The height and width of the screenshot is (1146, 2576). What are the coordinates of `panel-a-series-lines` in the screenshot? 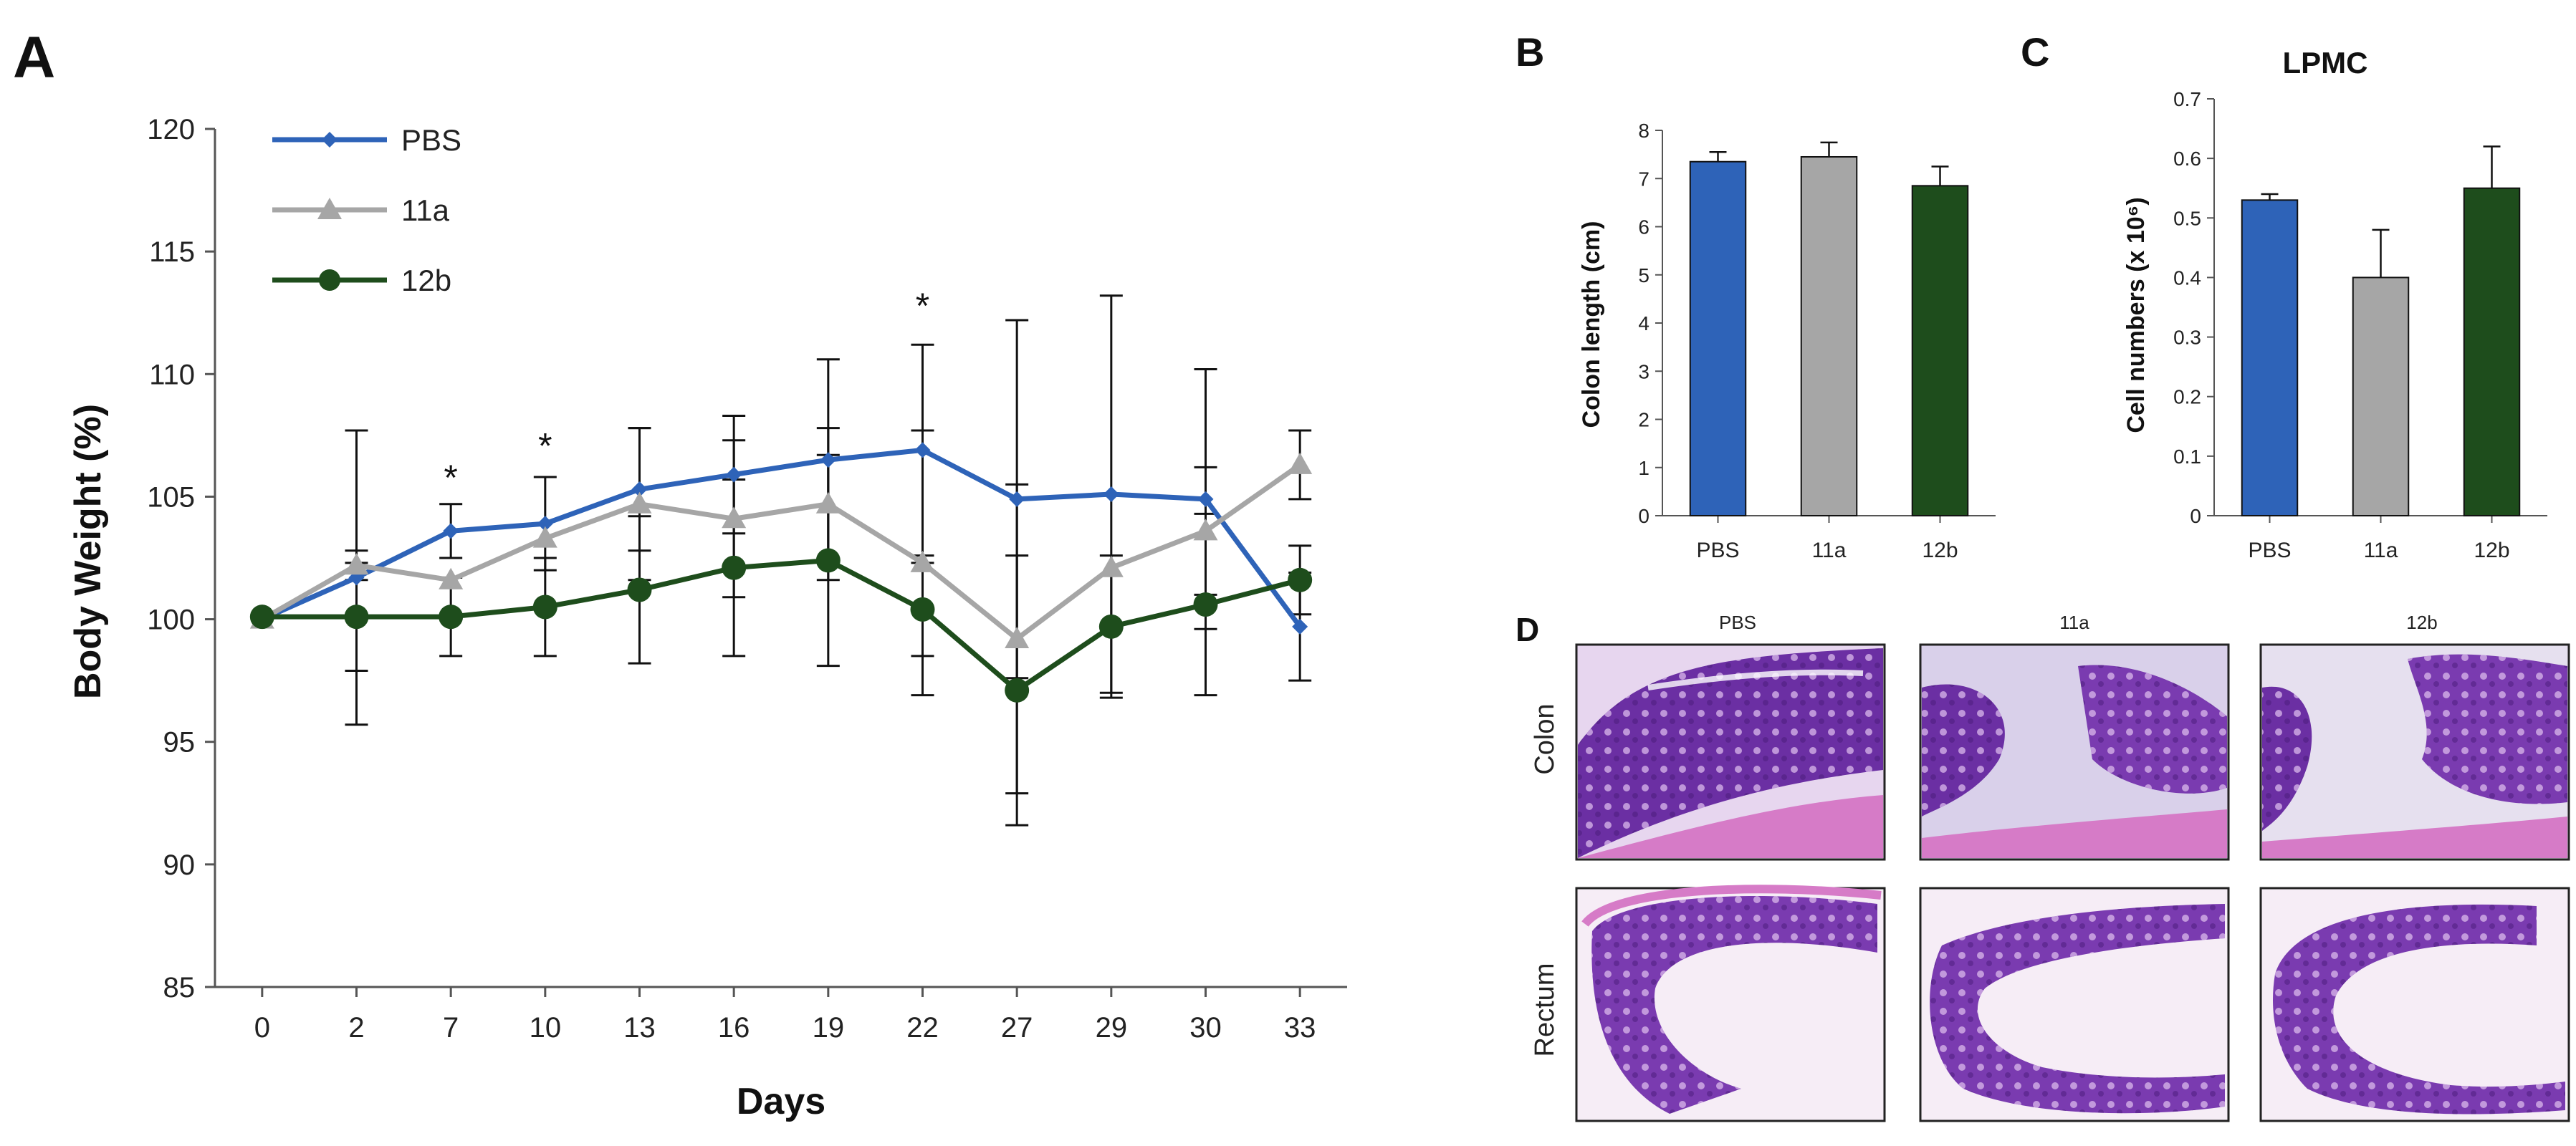 It's located at (781, 570).